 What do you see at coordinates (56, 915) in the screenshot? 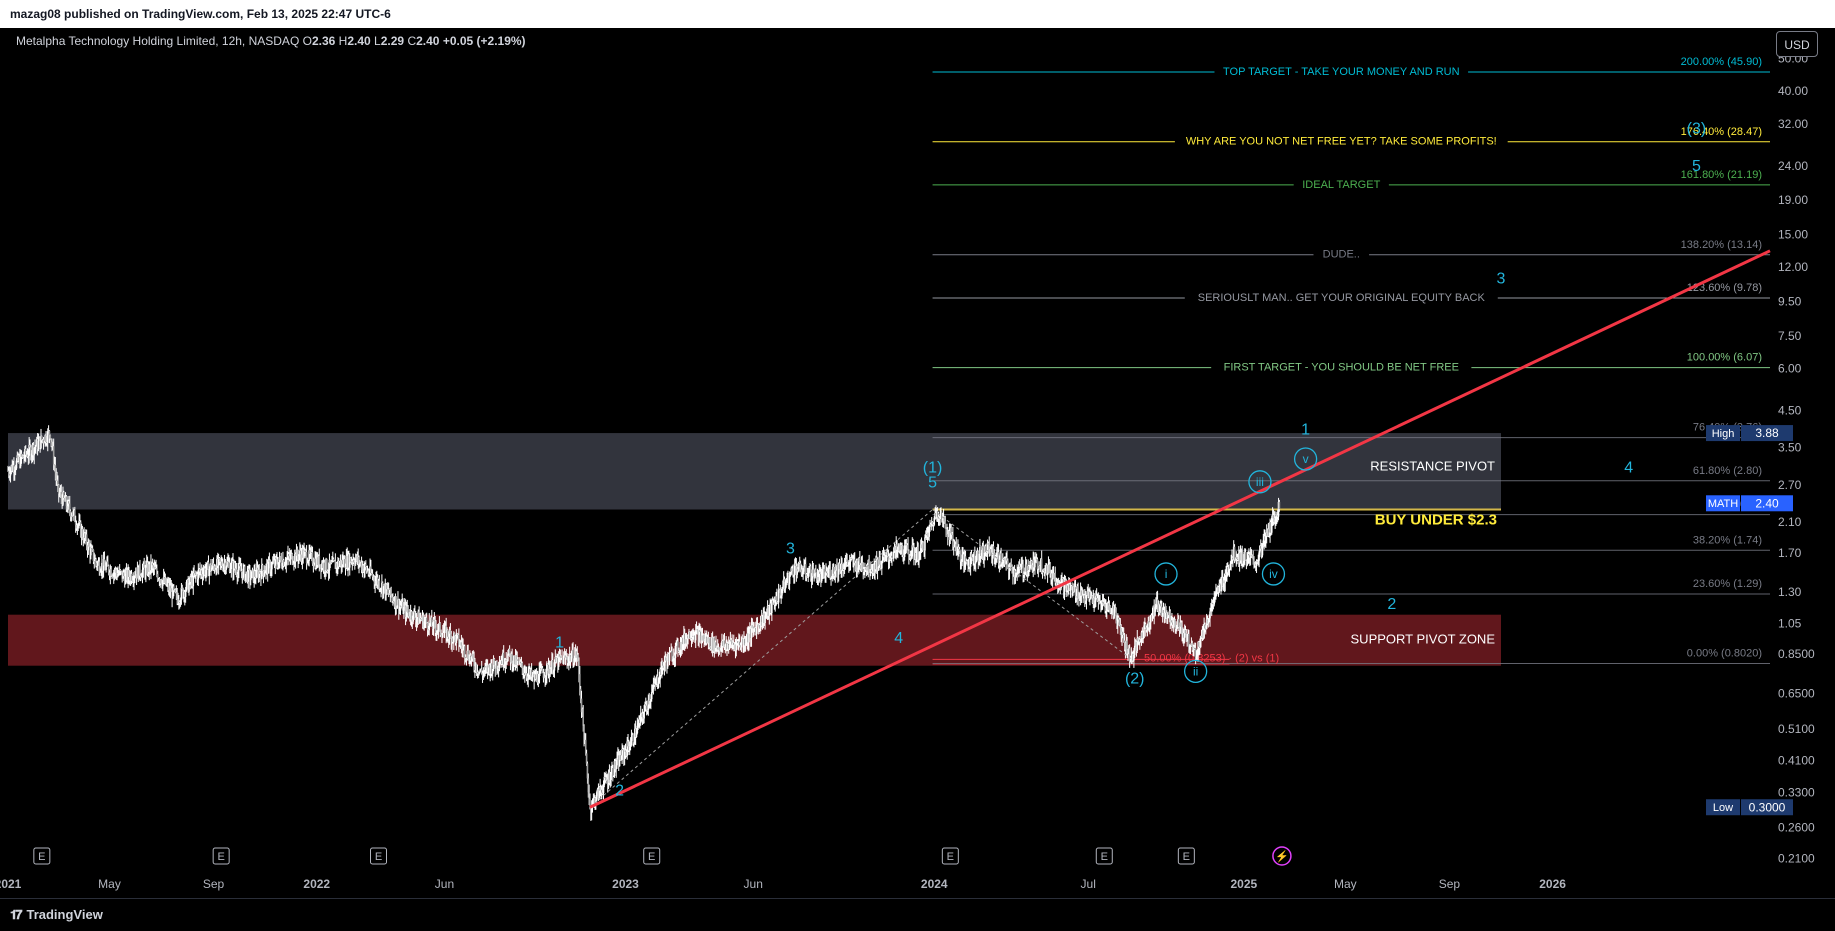
I see `tradingview-logo: 𝟏𝟕 TradingView` at bounding box center [56, 915].